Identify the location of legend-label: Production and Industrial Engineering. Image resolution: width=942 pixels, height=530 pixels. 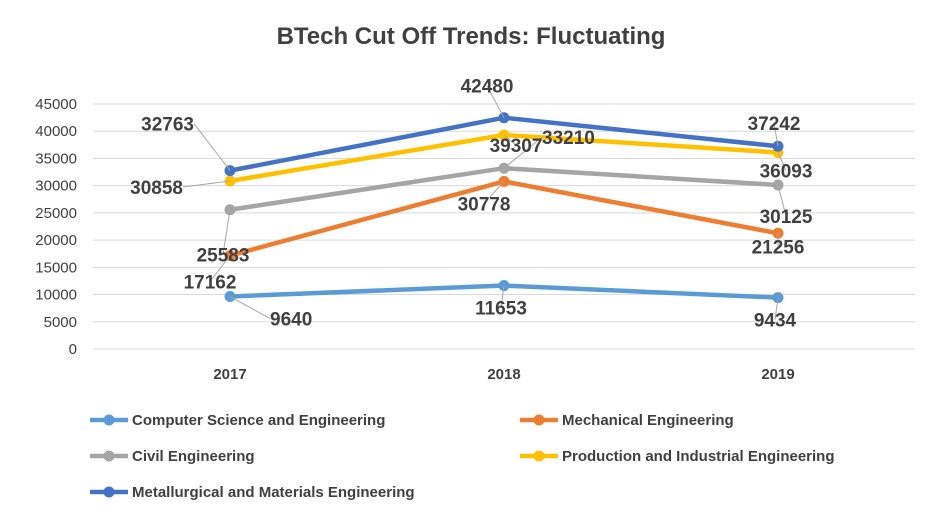
(698, 456).